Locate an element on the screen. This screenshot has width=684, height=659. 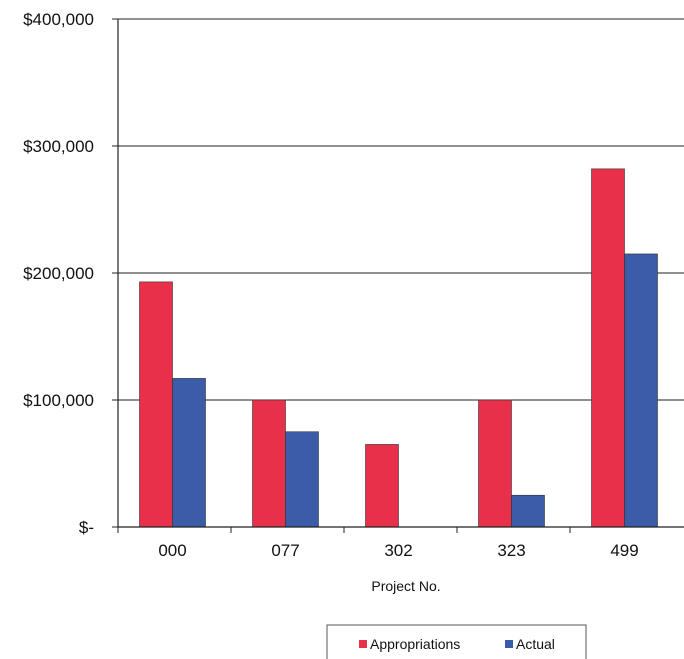
x-axis-title: Project No. is located at coordinates (405, 586).